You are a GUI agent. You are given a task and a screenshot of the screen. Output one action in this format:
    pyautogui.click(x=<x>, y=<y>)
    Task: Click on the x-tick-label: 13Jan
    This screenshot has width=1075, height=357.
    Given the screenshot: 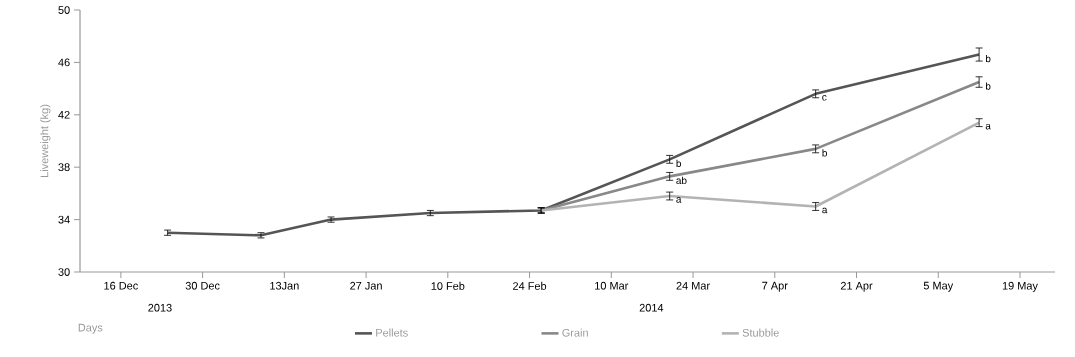 What is the action you would take?
    pyautogui.click(x=284, y=285)
    